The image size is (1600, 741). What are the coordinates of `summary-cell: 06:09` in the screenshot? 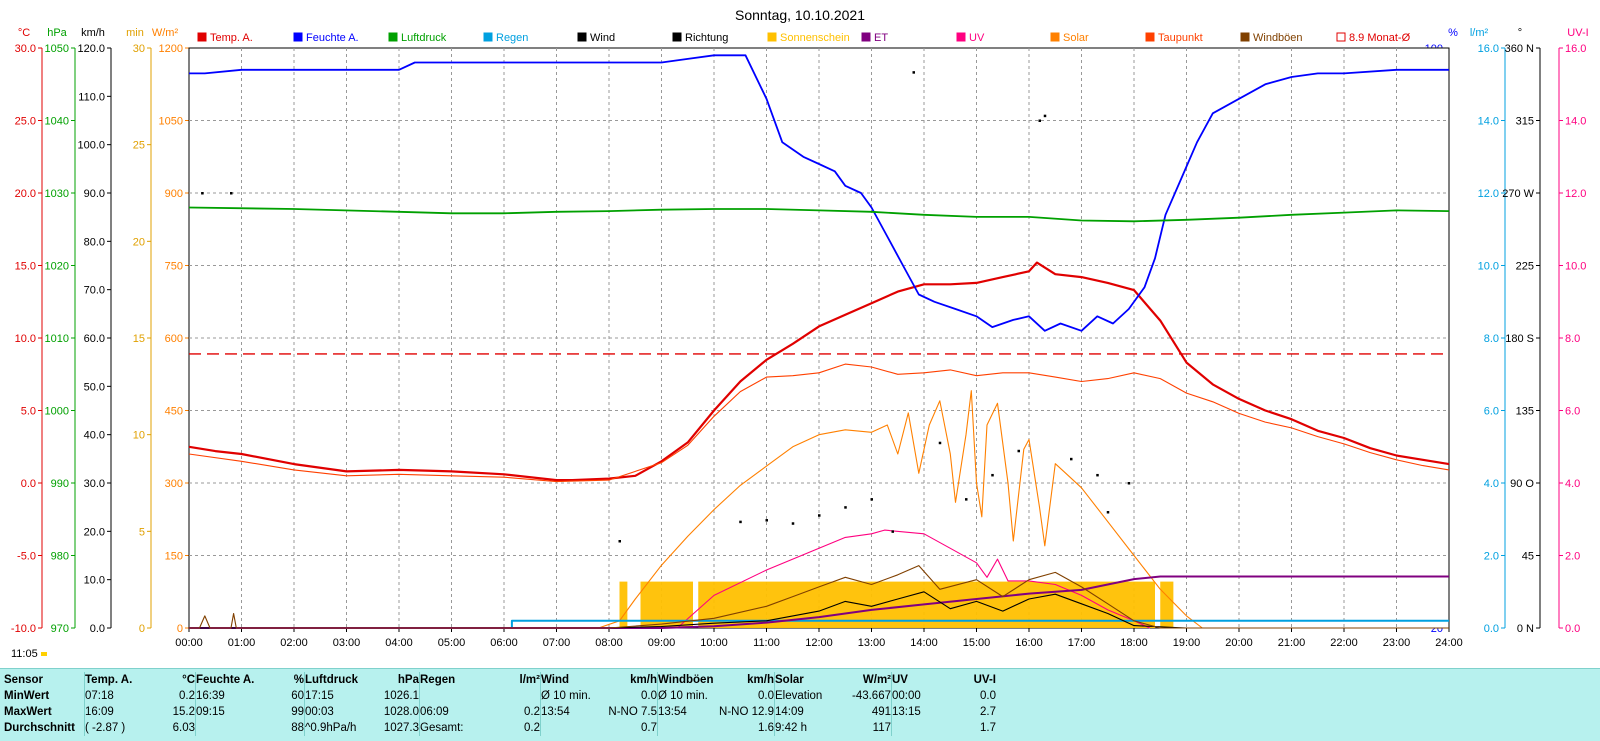 It's located at (459, 712).